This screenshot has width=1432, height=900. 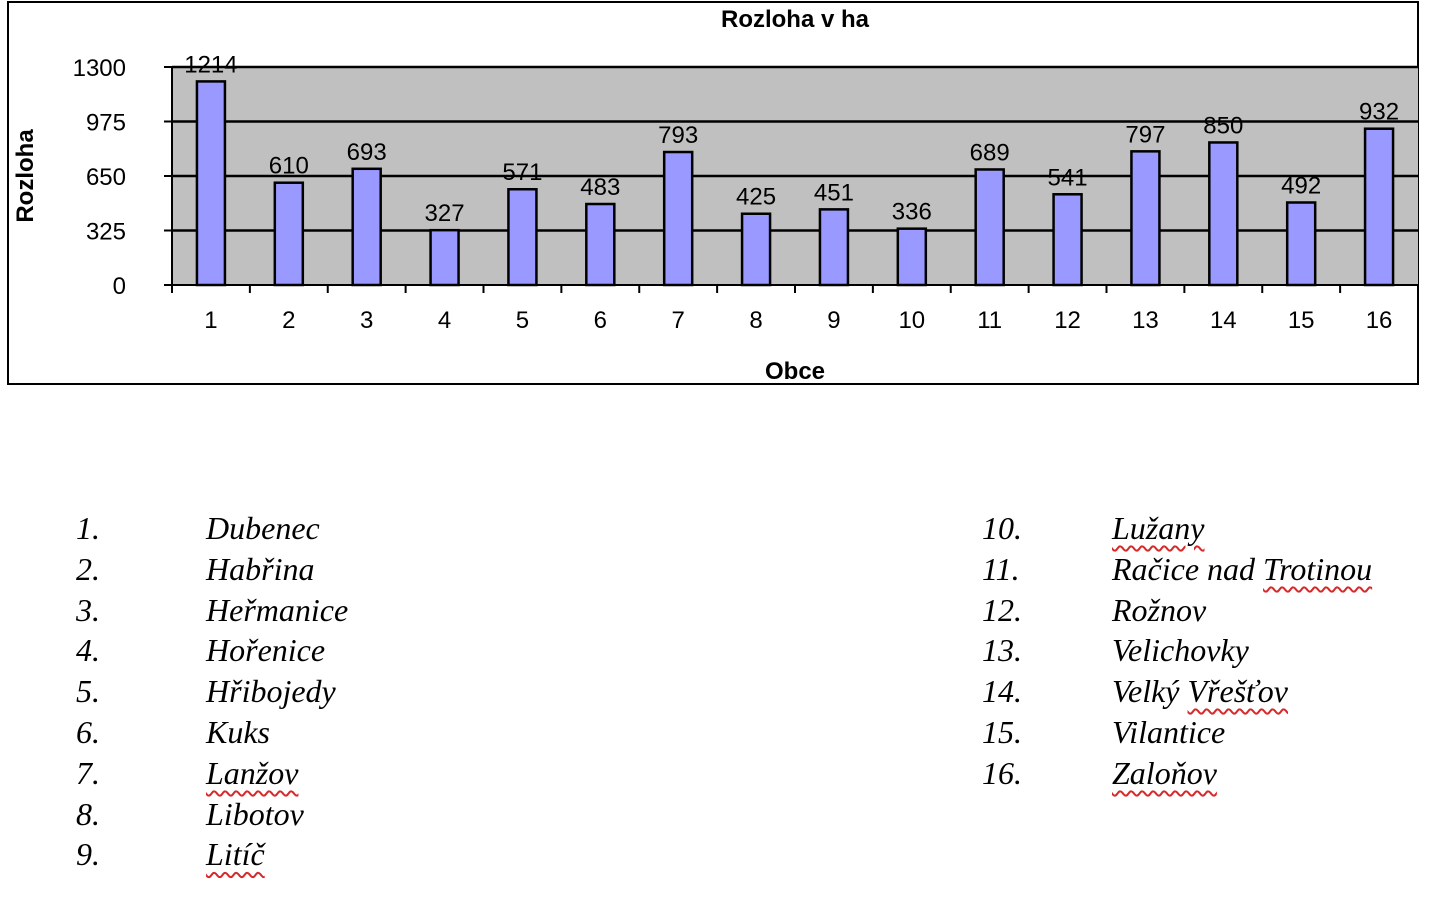 I want to click on legend-municipality-name: Hřibojedy, so click(x=271, y=691).